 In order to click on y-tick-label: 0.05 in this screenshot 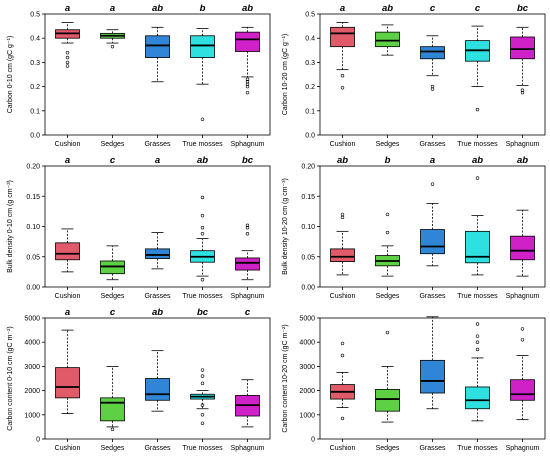, I will do `click(33, 257)`.